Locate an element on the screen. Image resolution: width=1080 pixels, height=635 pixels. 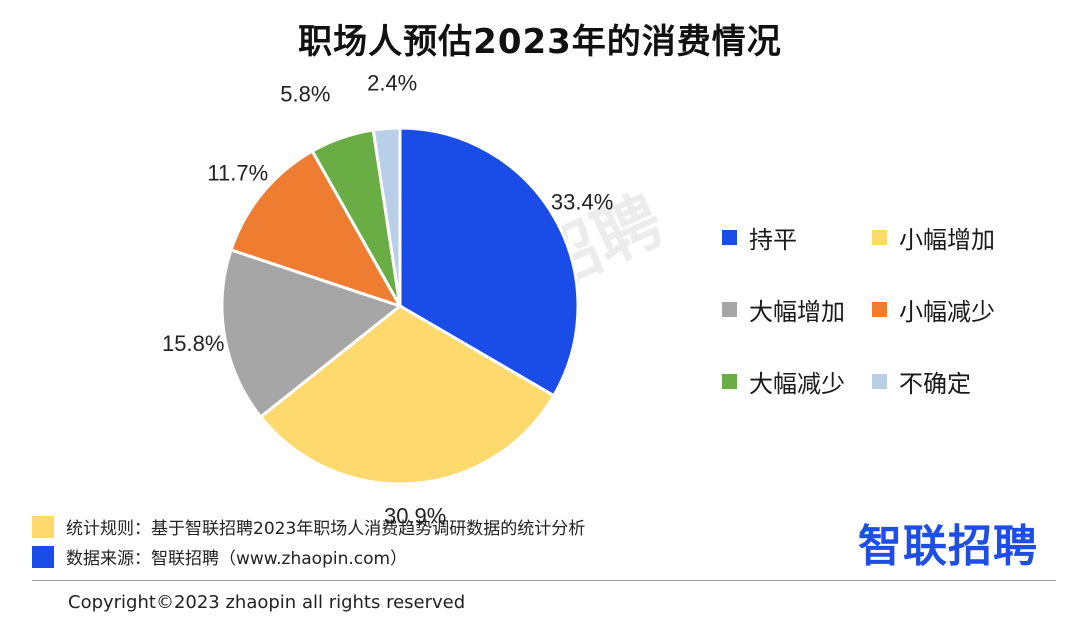
pie-slice-flat is located at coordinates (489, 262).